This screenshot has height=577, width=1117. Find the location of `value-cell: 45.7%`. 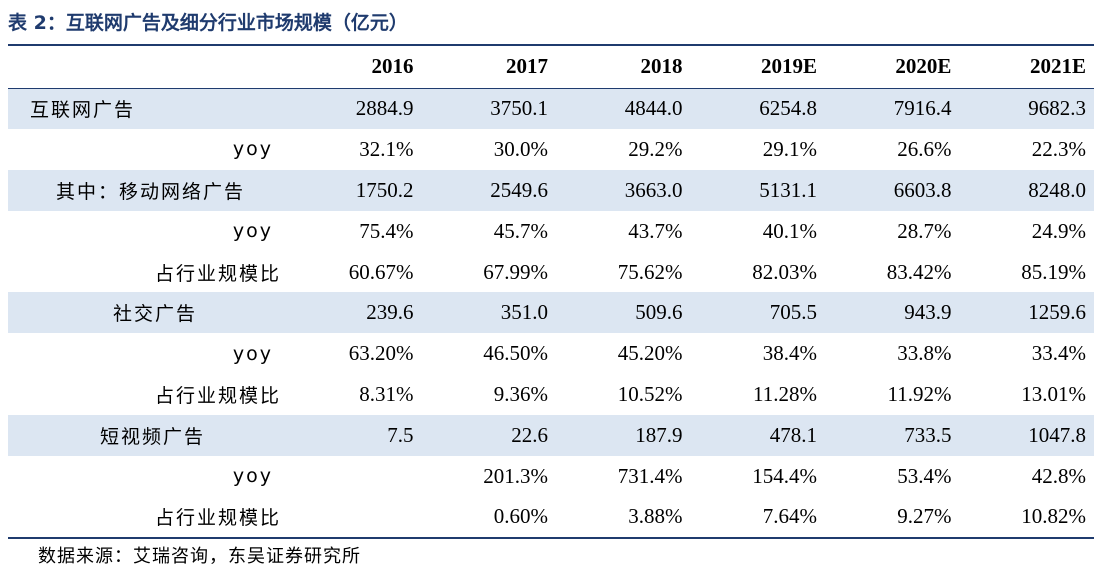

value-cell: 45.7% is located at coordinates (520, 230).